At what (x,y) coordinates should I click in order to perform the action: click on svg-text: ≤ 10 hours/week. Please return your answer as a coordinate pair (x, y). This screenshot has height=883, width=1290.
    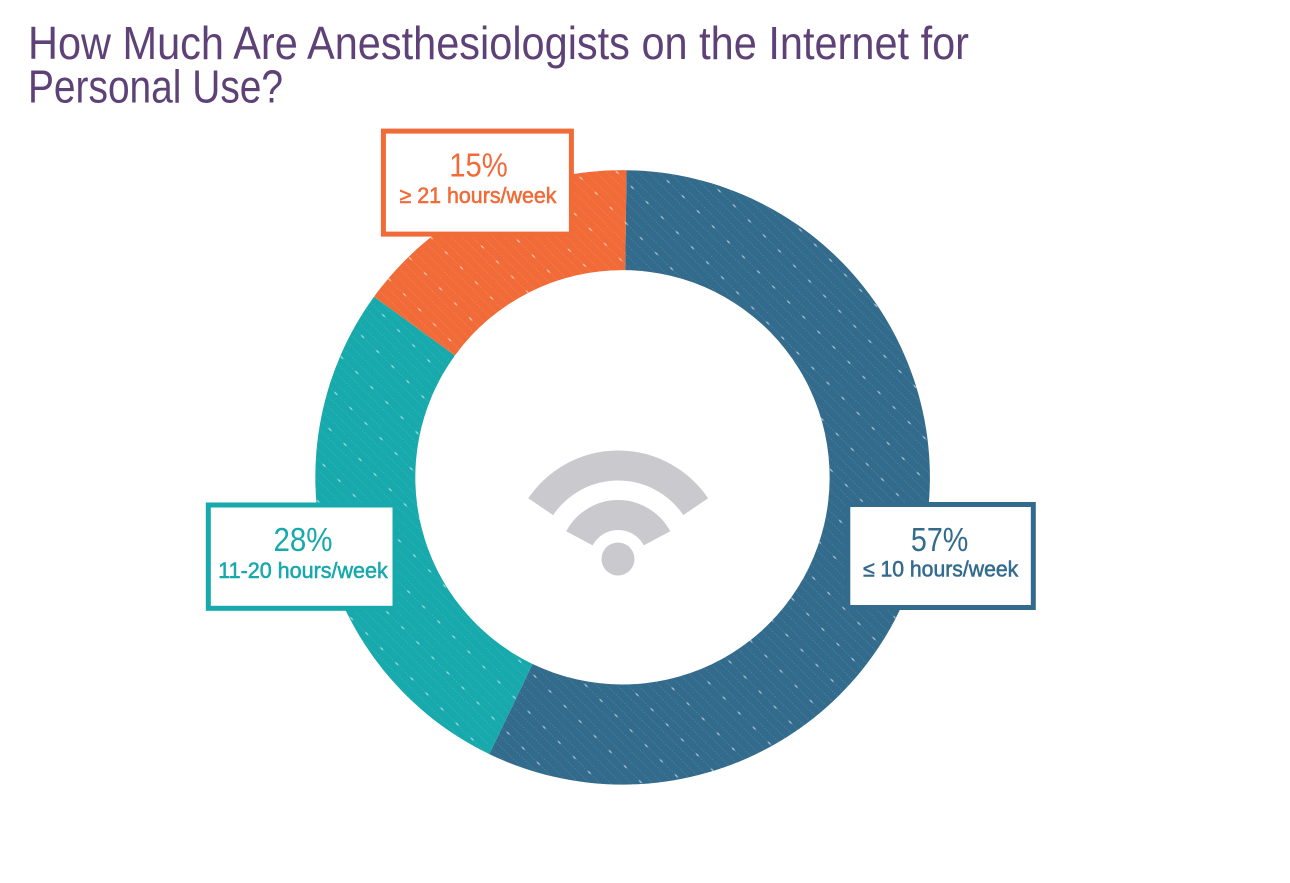
    Looking at the image, I should click on (941, 569).